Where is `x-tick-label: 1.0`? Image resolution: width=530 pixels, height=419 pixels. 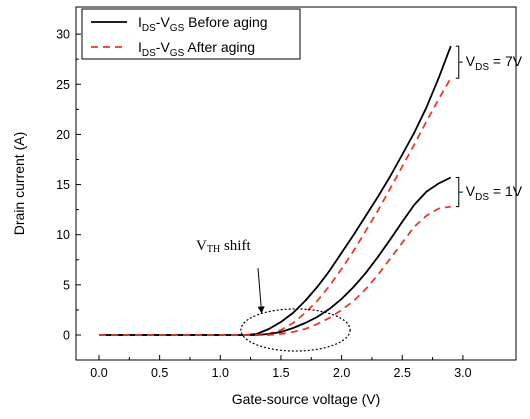 x-tick-label: 1.0 is located at coordinates (220, 373).